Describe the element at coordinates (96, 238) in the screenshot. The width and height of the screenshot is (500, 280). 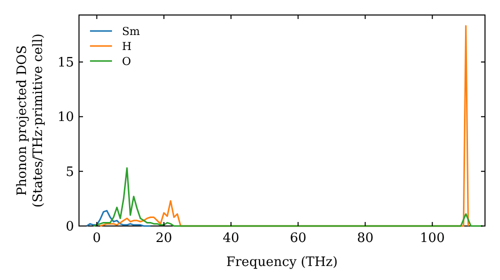
I see `x-tick-label: 0` at that location.